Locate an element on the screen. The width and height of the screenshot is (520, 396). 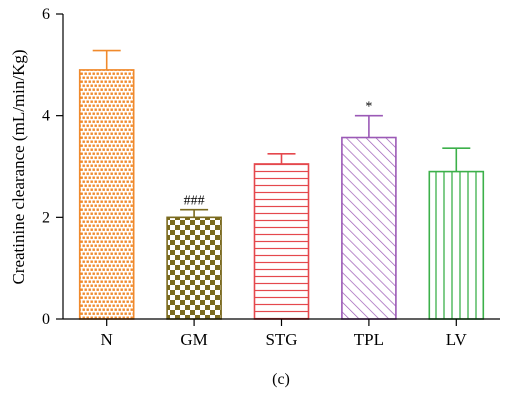
x-tick-label-n: N is located at coordinates (107, 339).